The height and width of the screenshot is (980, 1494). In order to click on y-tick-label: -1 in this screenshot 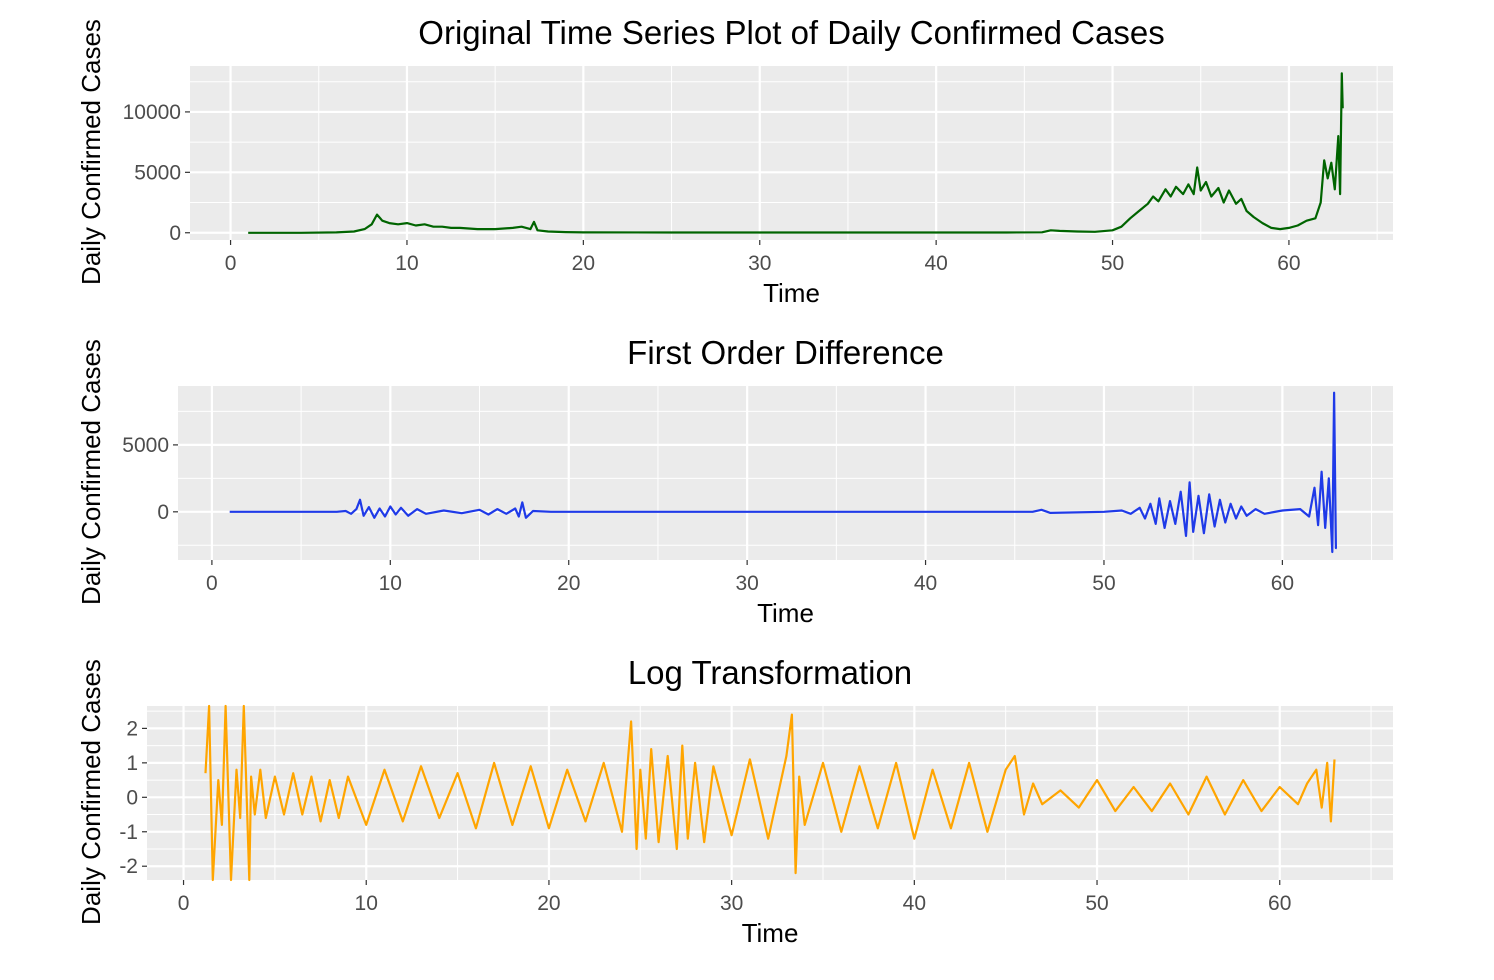, I will do `click(128, 832)`.